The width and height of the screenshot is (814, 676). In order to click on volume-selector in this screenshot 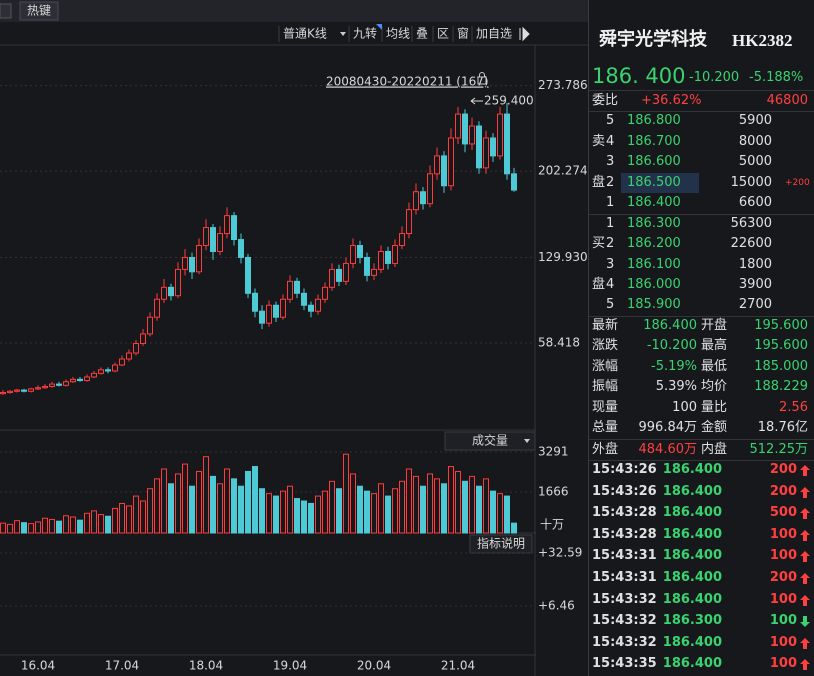, I will do `click(490, 441)`.